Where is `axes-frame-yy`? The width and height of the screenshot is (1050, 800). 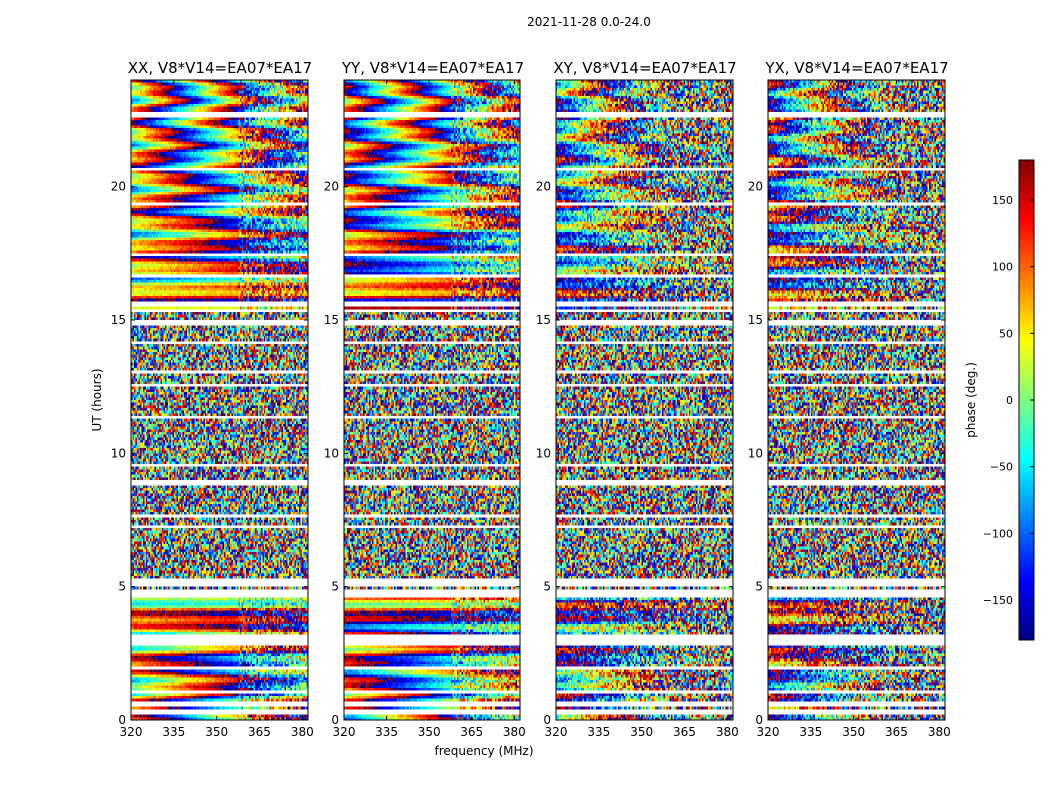 axes-frame-yy is located at coordinates (432, 400).